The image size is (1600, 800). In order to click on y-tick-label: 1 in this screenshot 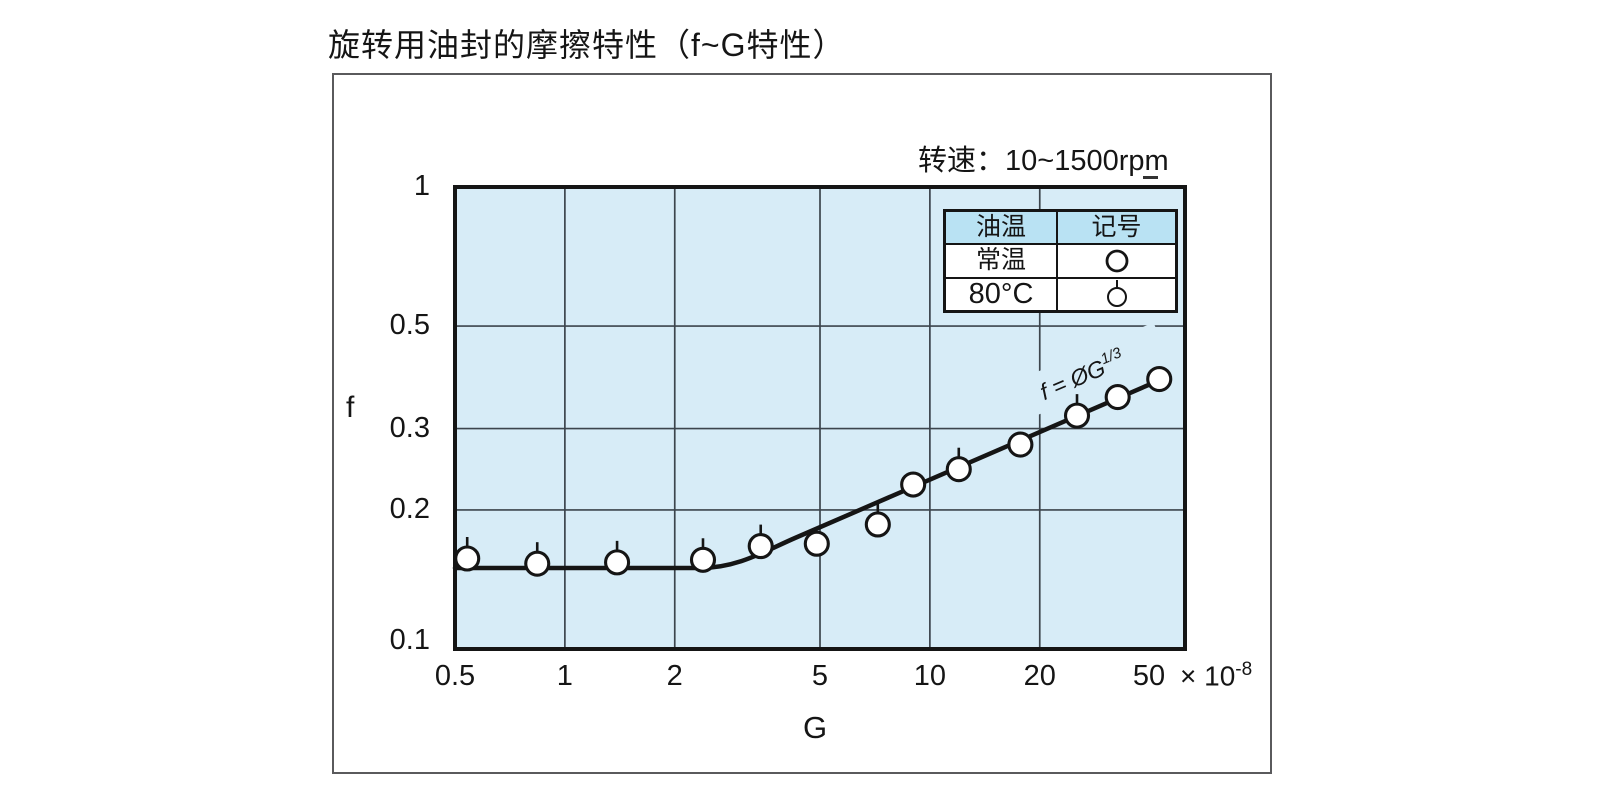, I will do `click(421, 186)`.